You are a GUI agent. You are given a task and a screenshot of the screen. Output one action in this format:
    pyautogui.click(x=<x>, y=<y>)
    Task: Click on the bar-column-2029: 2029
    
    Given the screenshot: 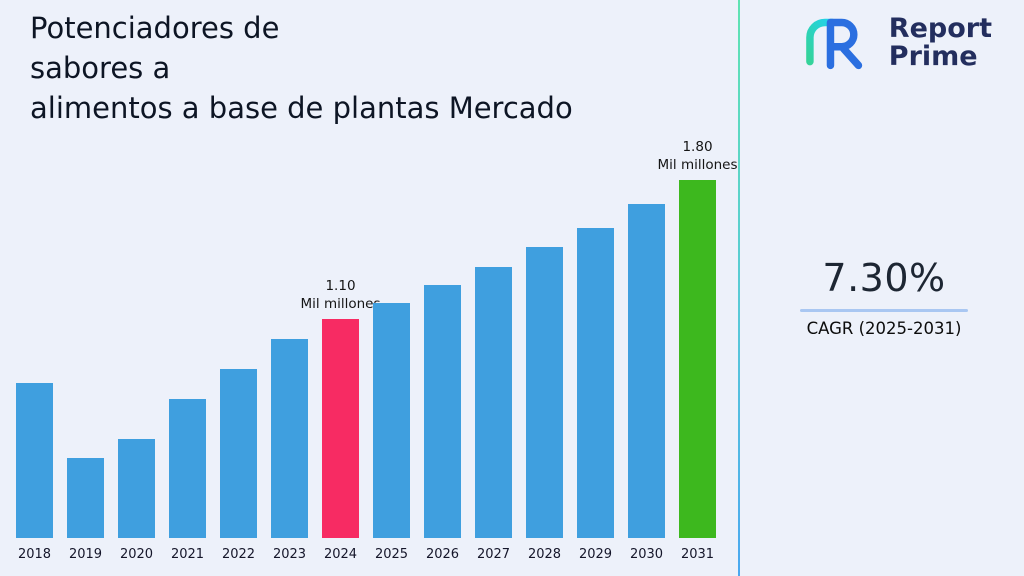 What is the action you would take?
    pyautogui.click(x=595, y=395)
    